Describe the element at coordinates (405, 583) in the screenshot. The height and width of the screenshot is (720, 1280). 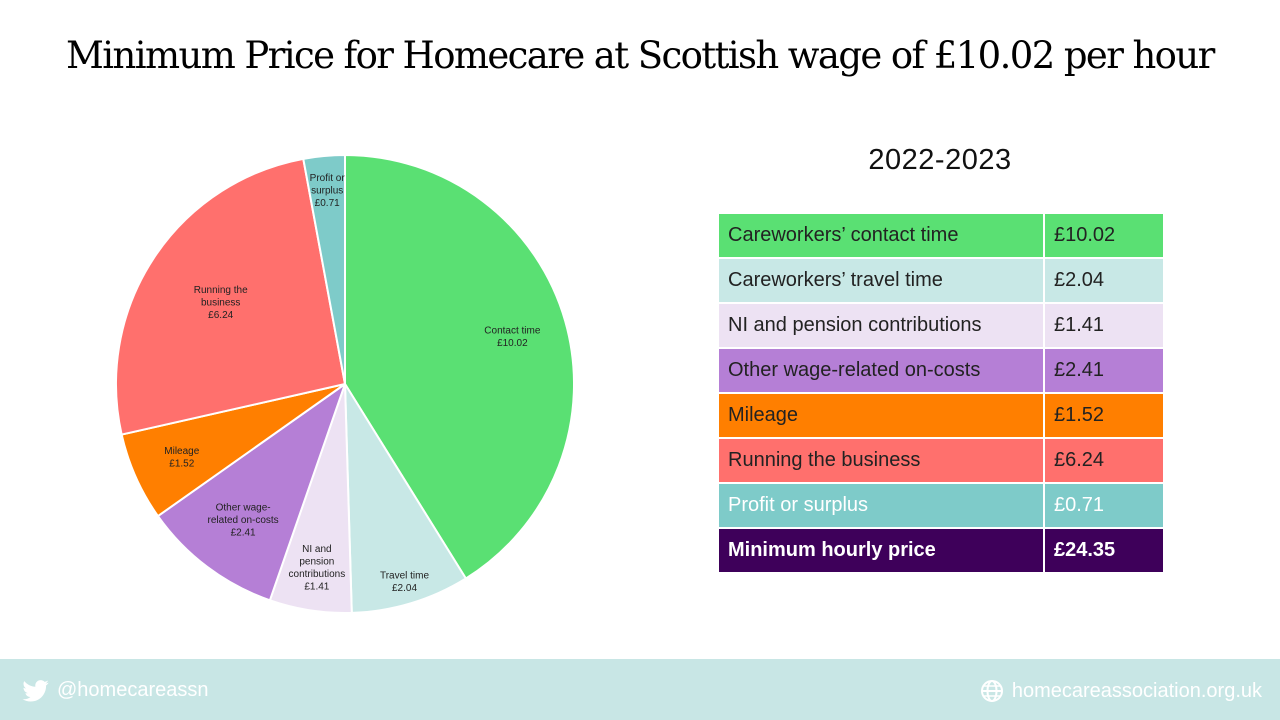
I see `pie-slice-label: Travel time £2.04` at that location.